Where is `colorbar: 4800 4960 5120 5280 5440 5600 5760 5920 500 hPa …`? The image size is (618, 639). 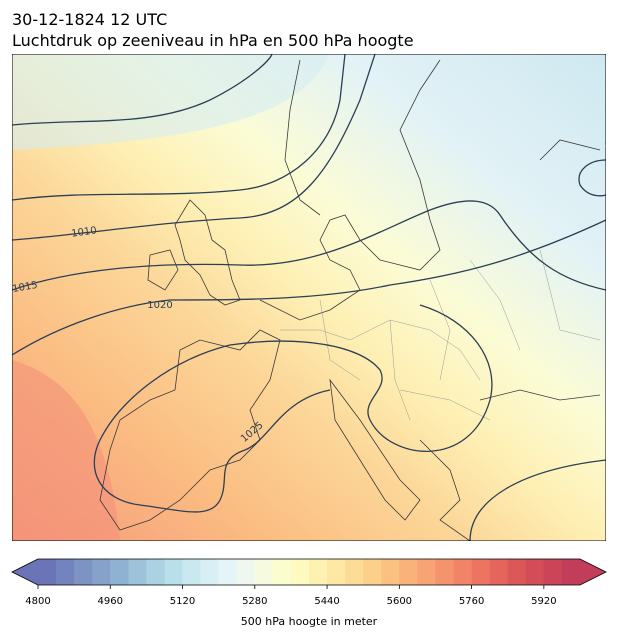
colorbar: 4800 4960 5120 5280 5440 5600 5760 5920 500 hPa … is located at coordinates (309, 593).